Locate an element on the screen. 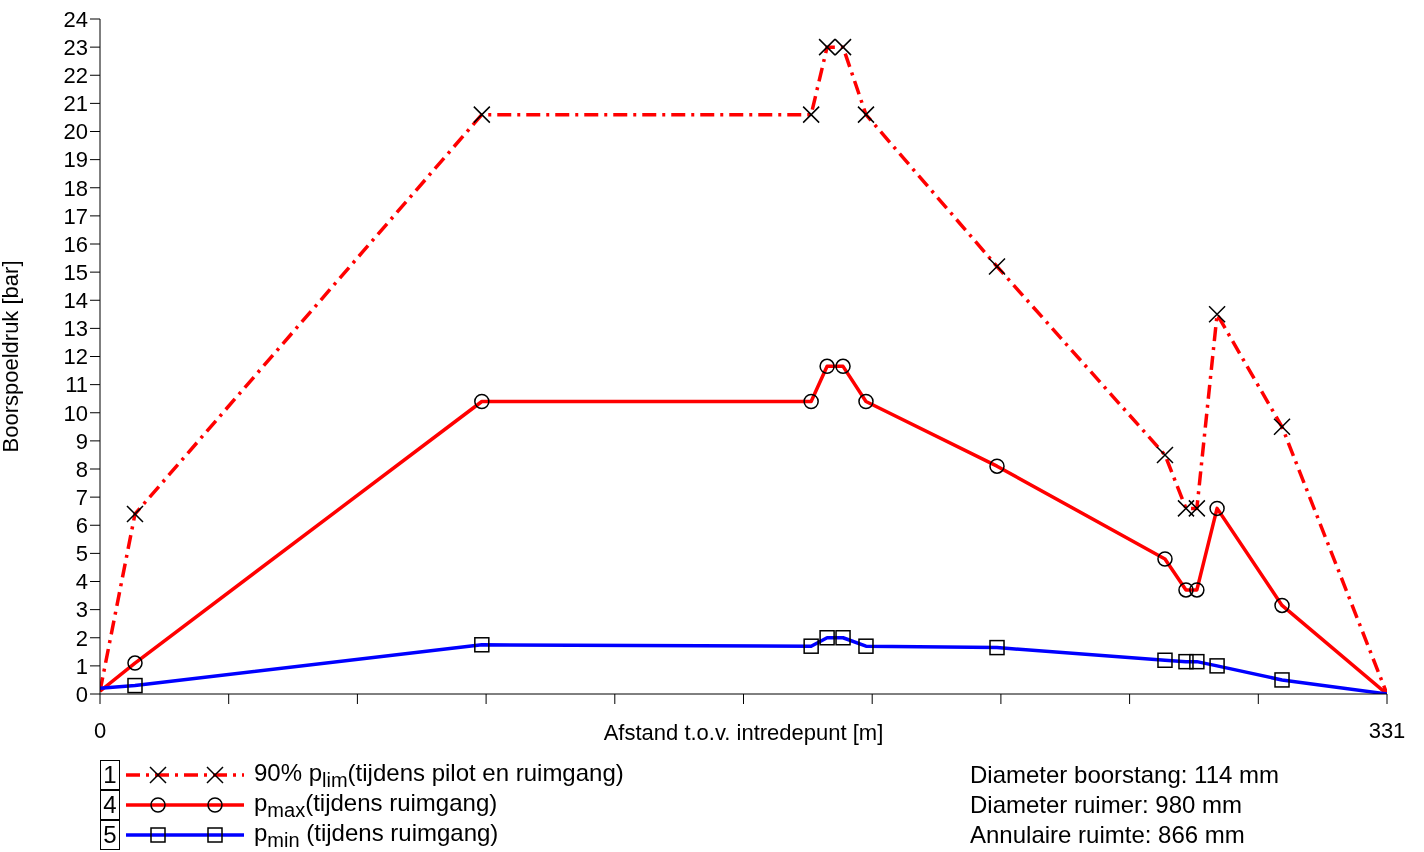  y-tick-label: 6 is located at coordinates (81, 526).